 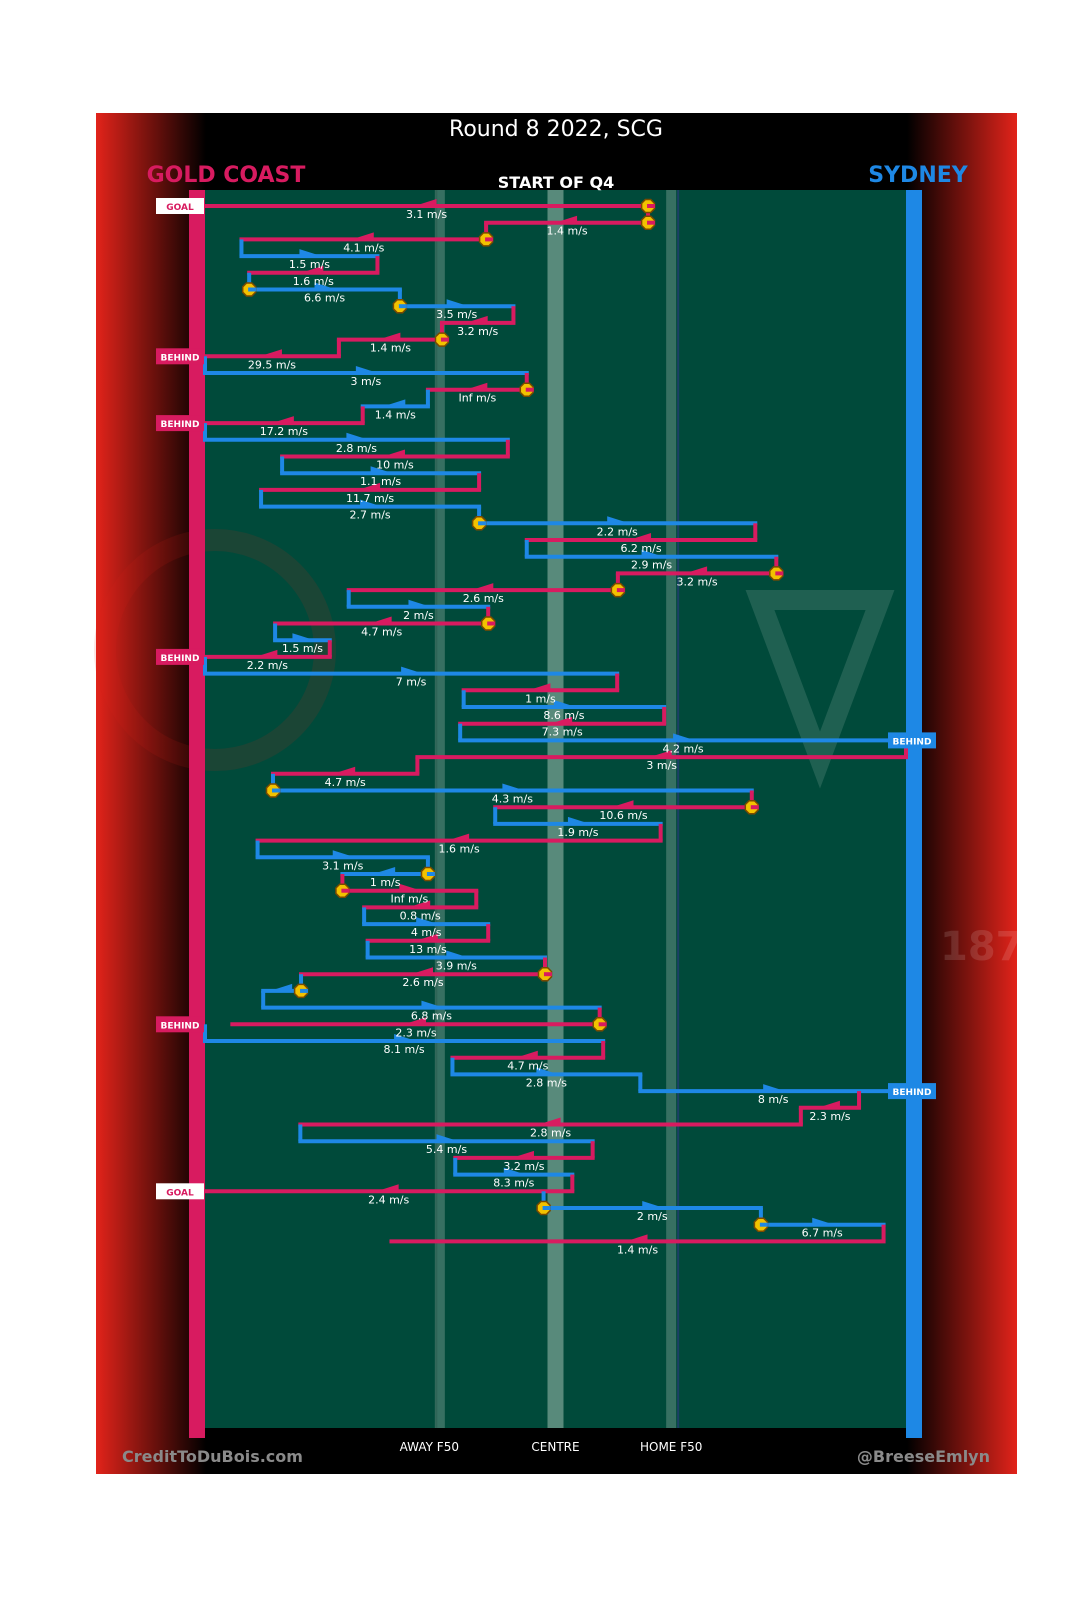 I want to click on speed-label: 2.7 m/s, so click(x=370, y=515).